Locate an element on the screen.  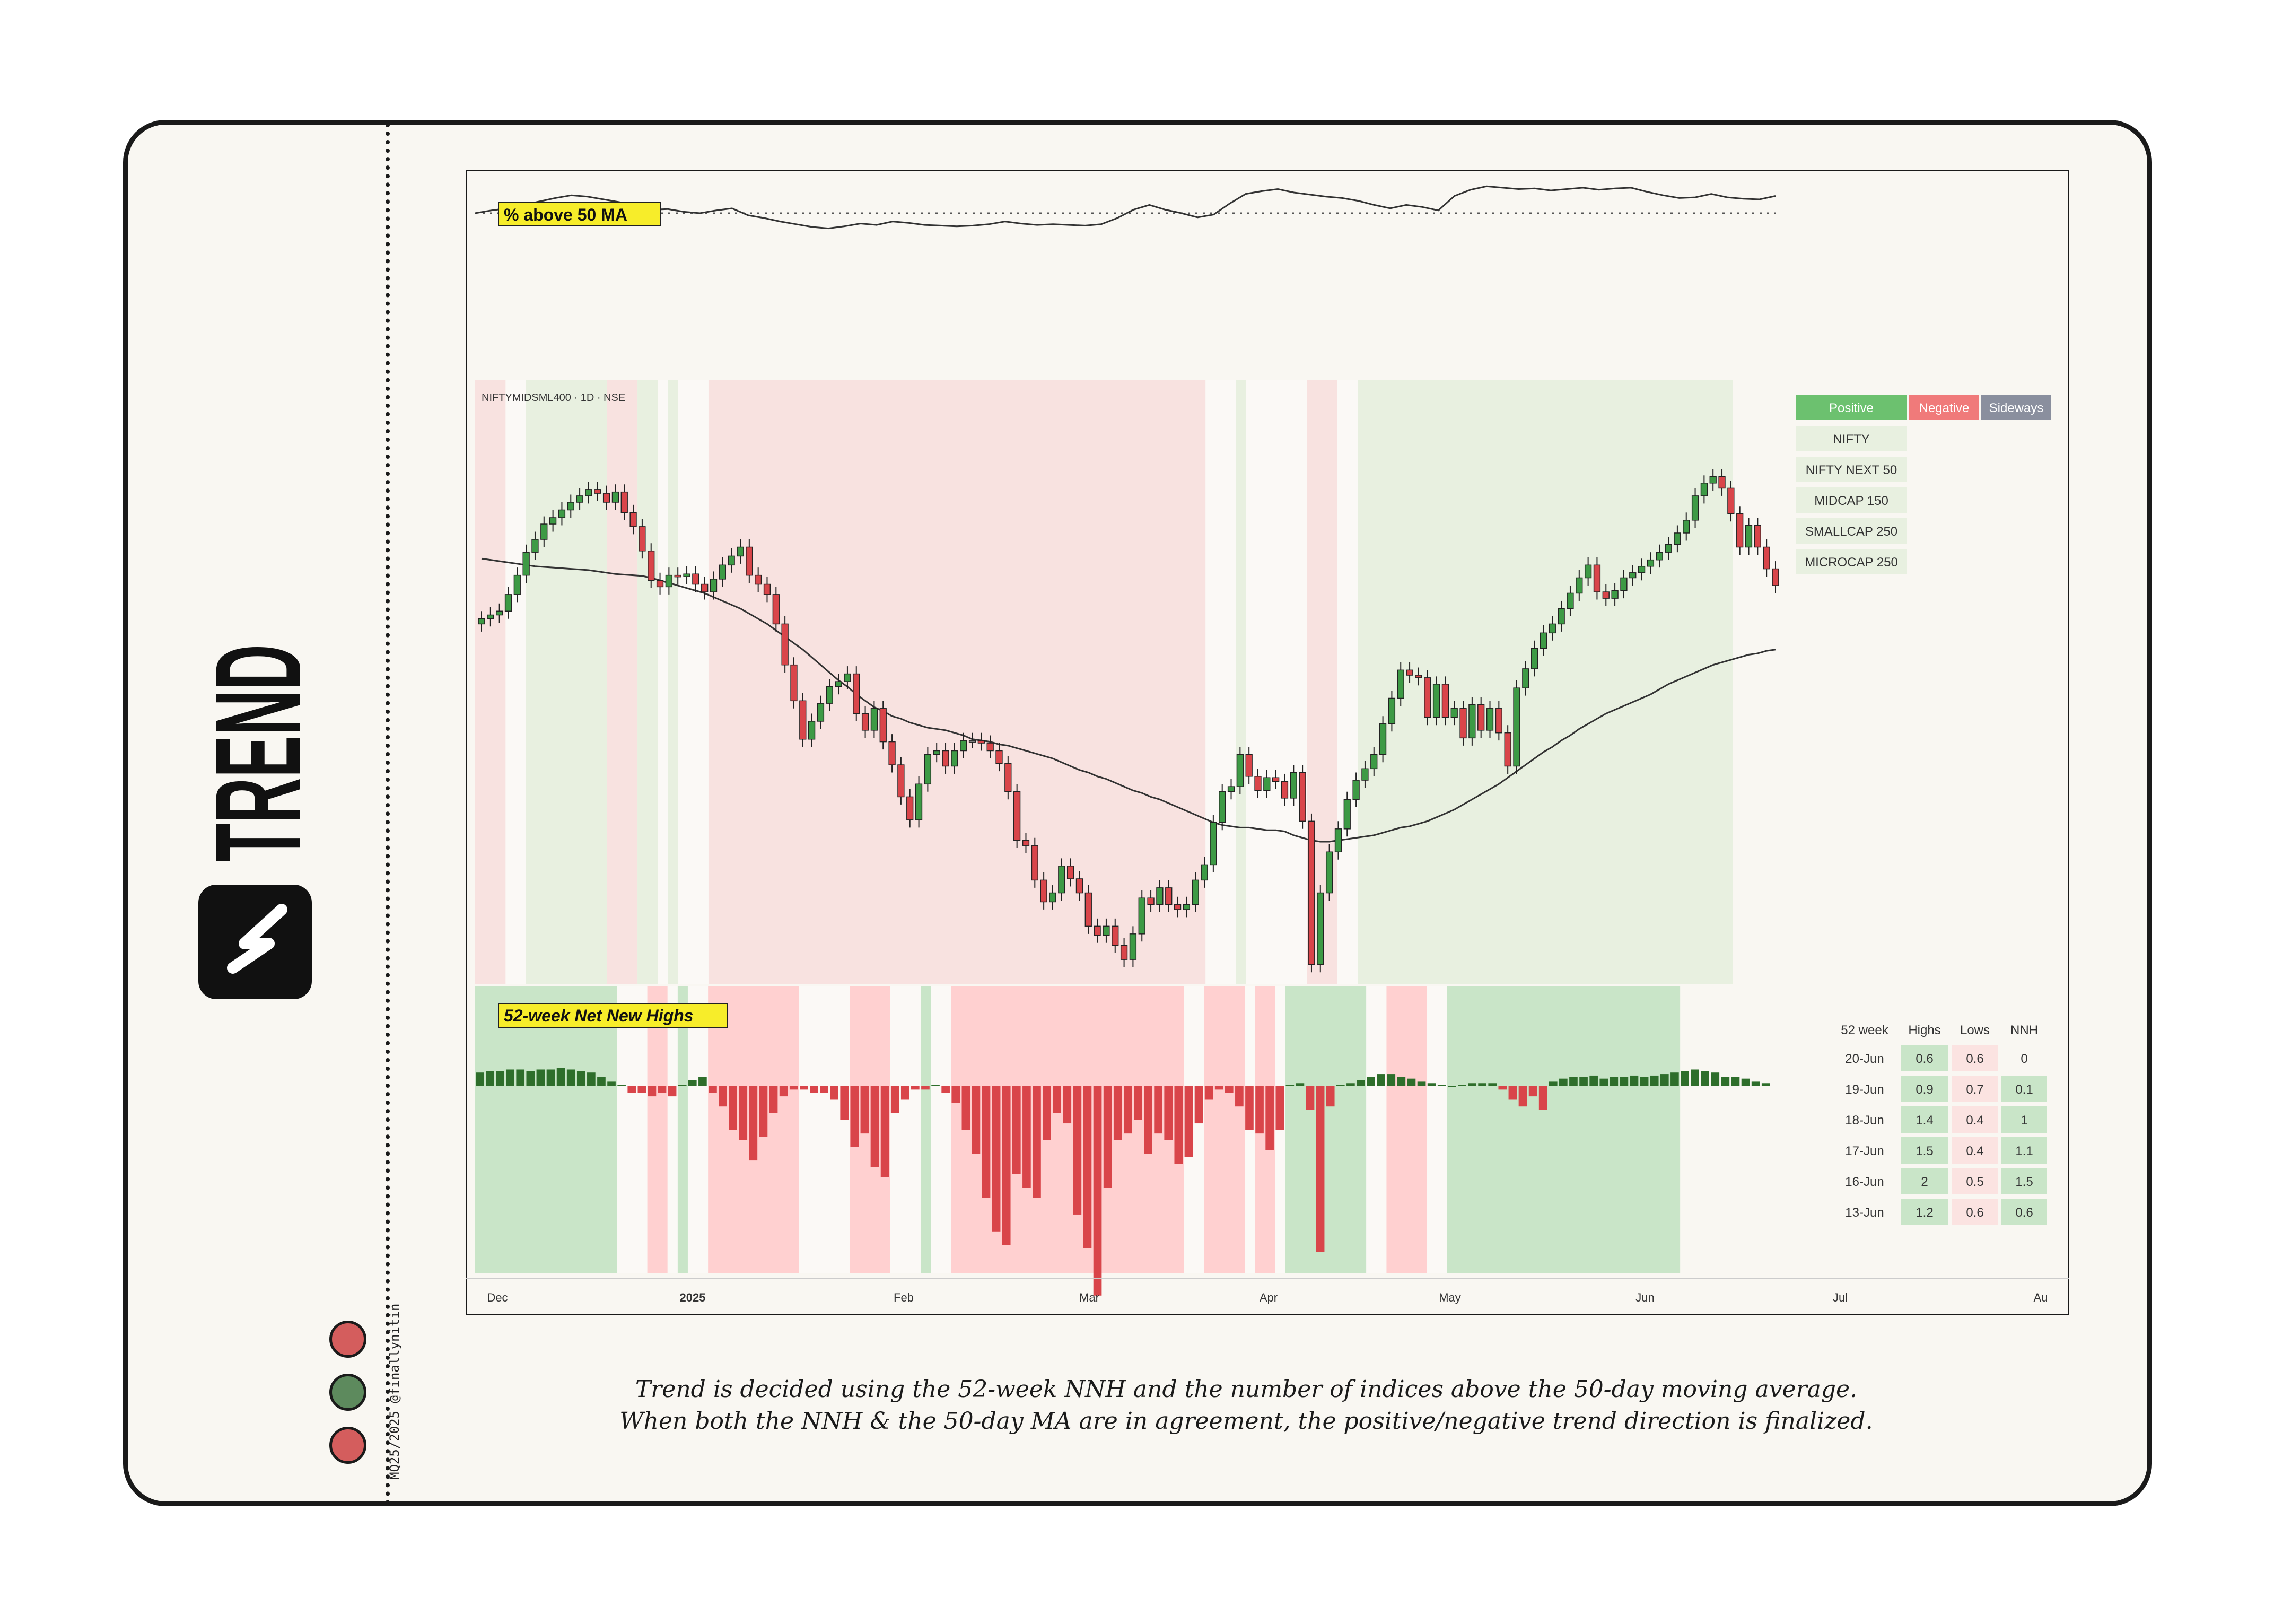
table-cell: 0.4 is located at coordinates (1974, 1151).